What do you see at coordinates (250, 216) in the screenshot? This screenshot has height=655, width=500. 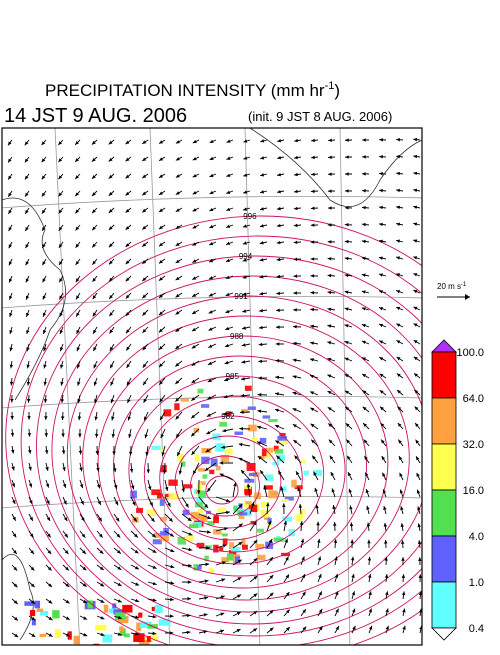 I see `isobar-label: 996` at bounding box center [250, 216].